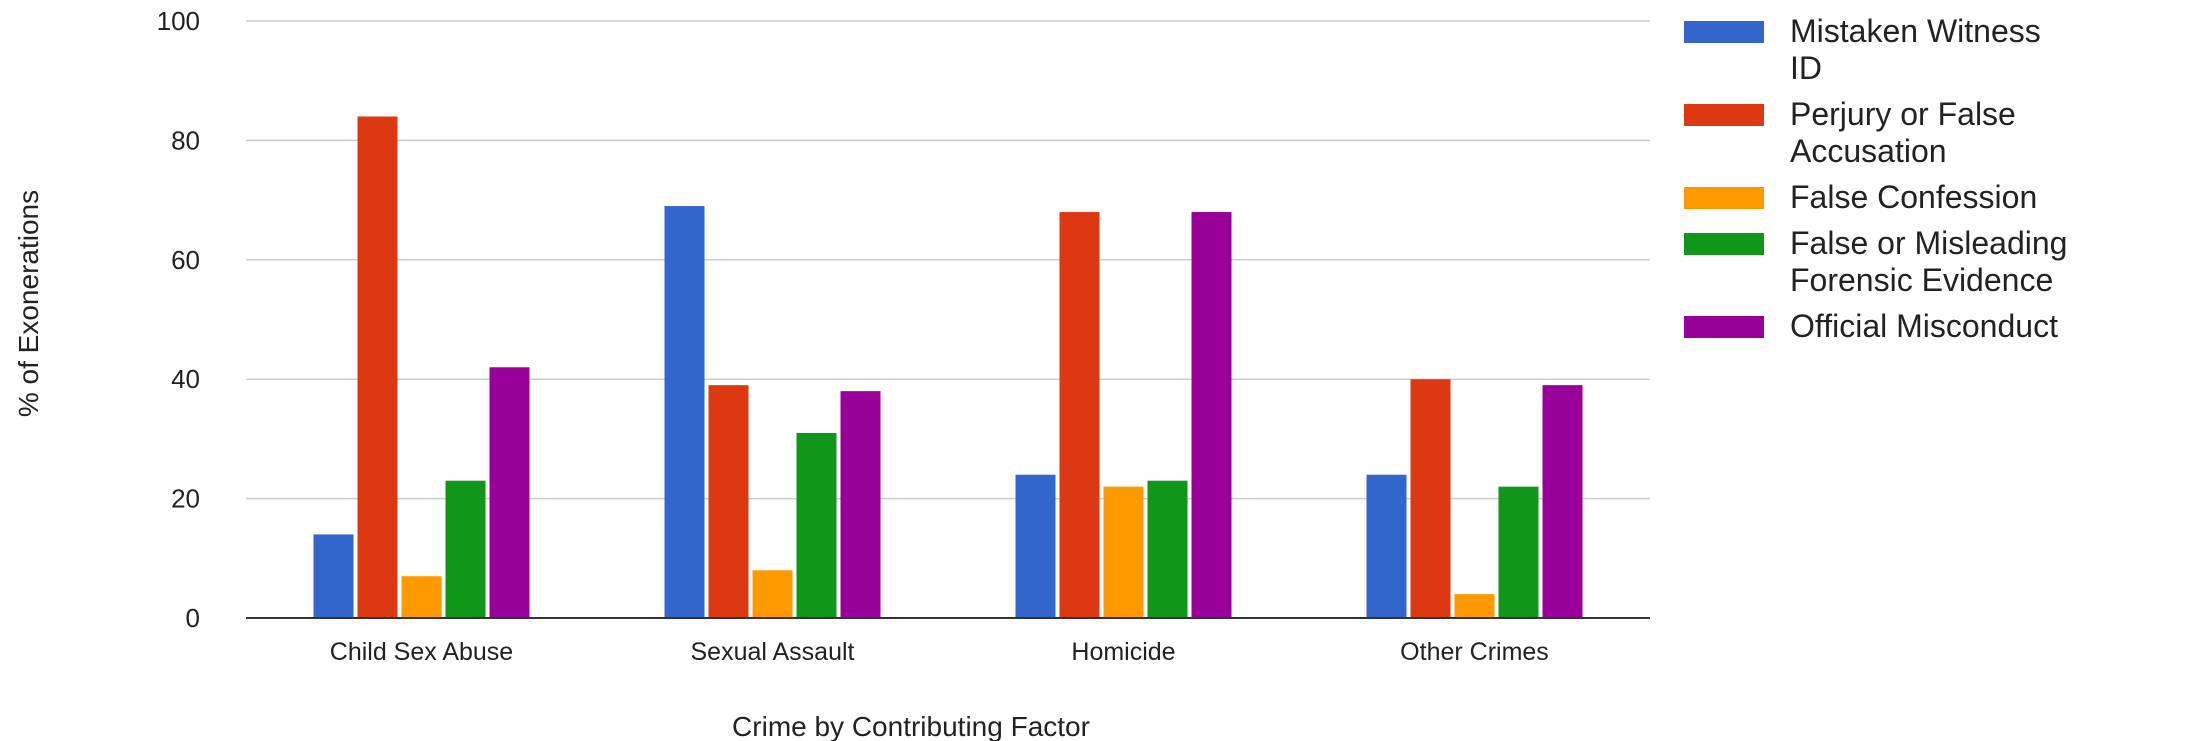 This screenshot has height=741, width=2186. I want to click on y-axis-ticks: 0 20 40 60 80 100, so click(178, 319).